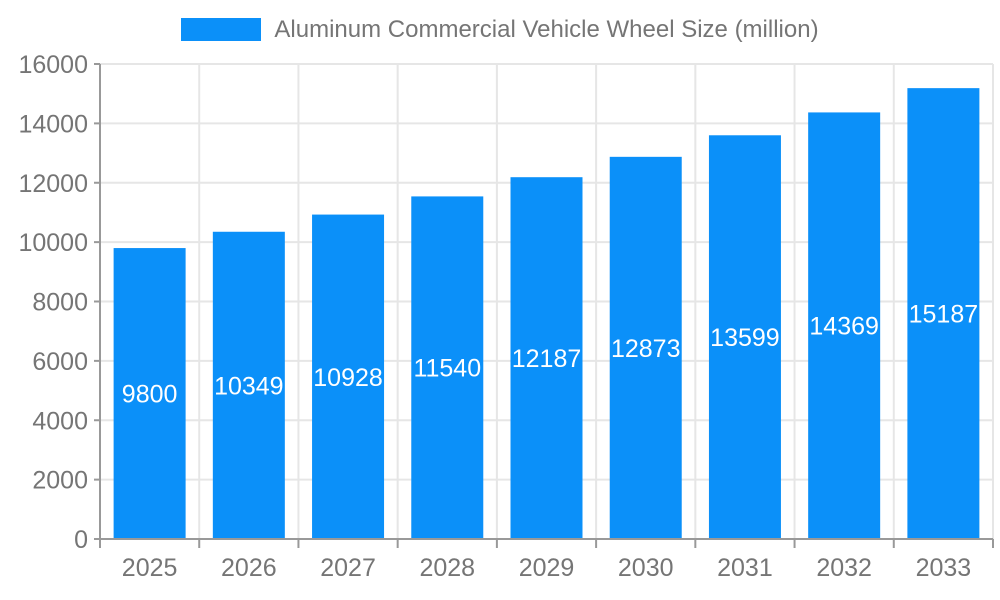  Describe the element at coordinates (447, 568) in the screenshot. I see `x-tick-label: 2028` at that location.